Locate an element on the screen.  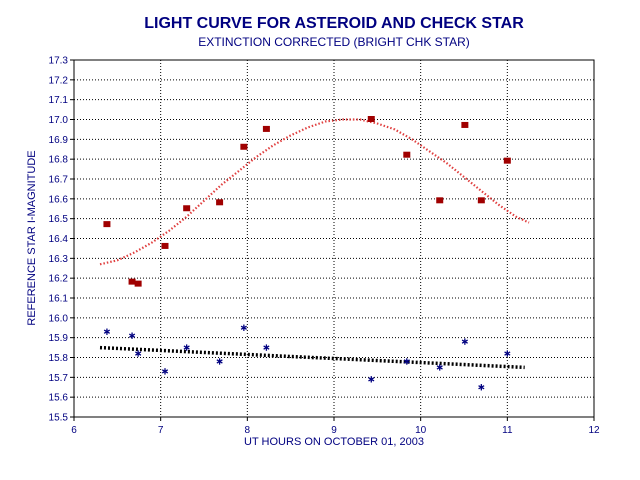
x-tick-label: 8 is located at coordinates (248, 430).